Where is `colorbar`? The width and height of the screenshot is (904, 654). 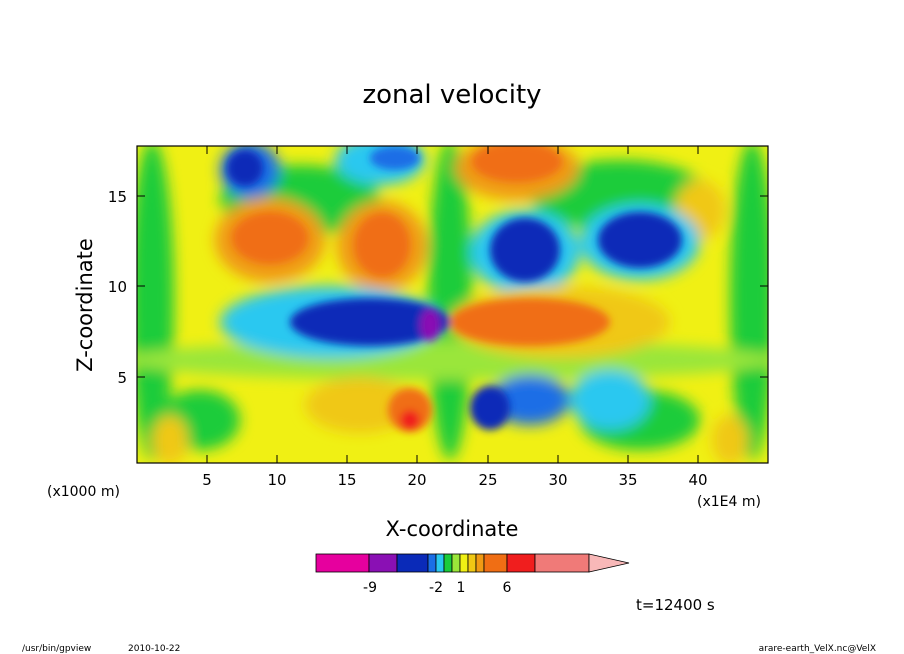
colorbar is located at coordinates (472, 563).